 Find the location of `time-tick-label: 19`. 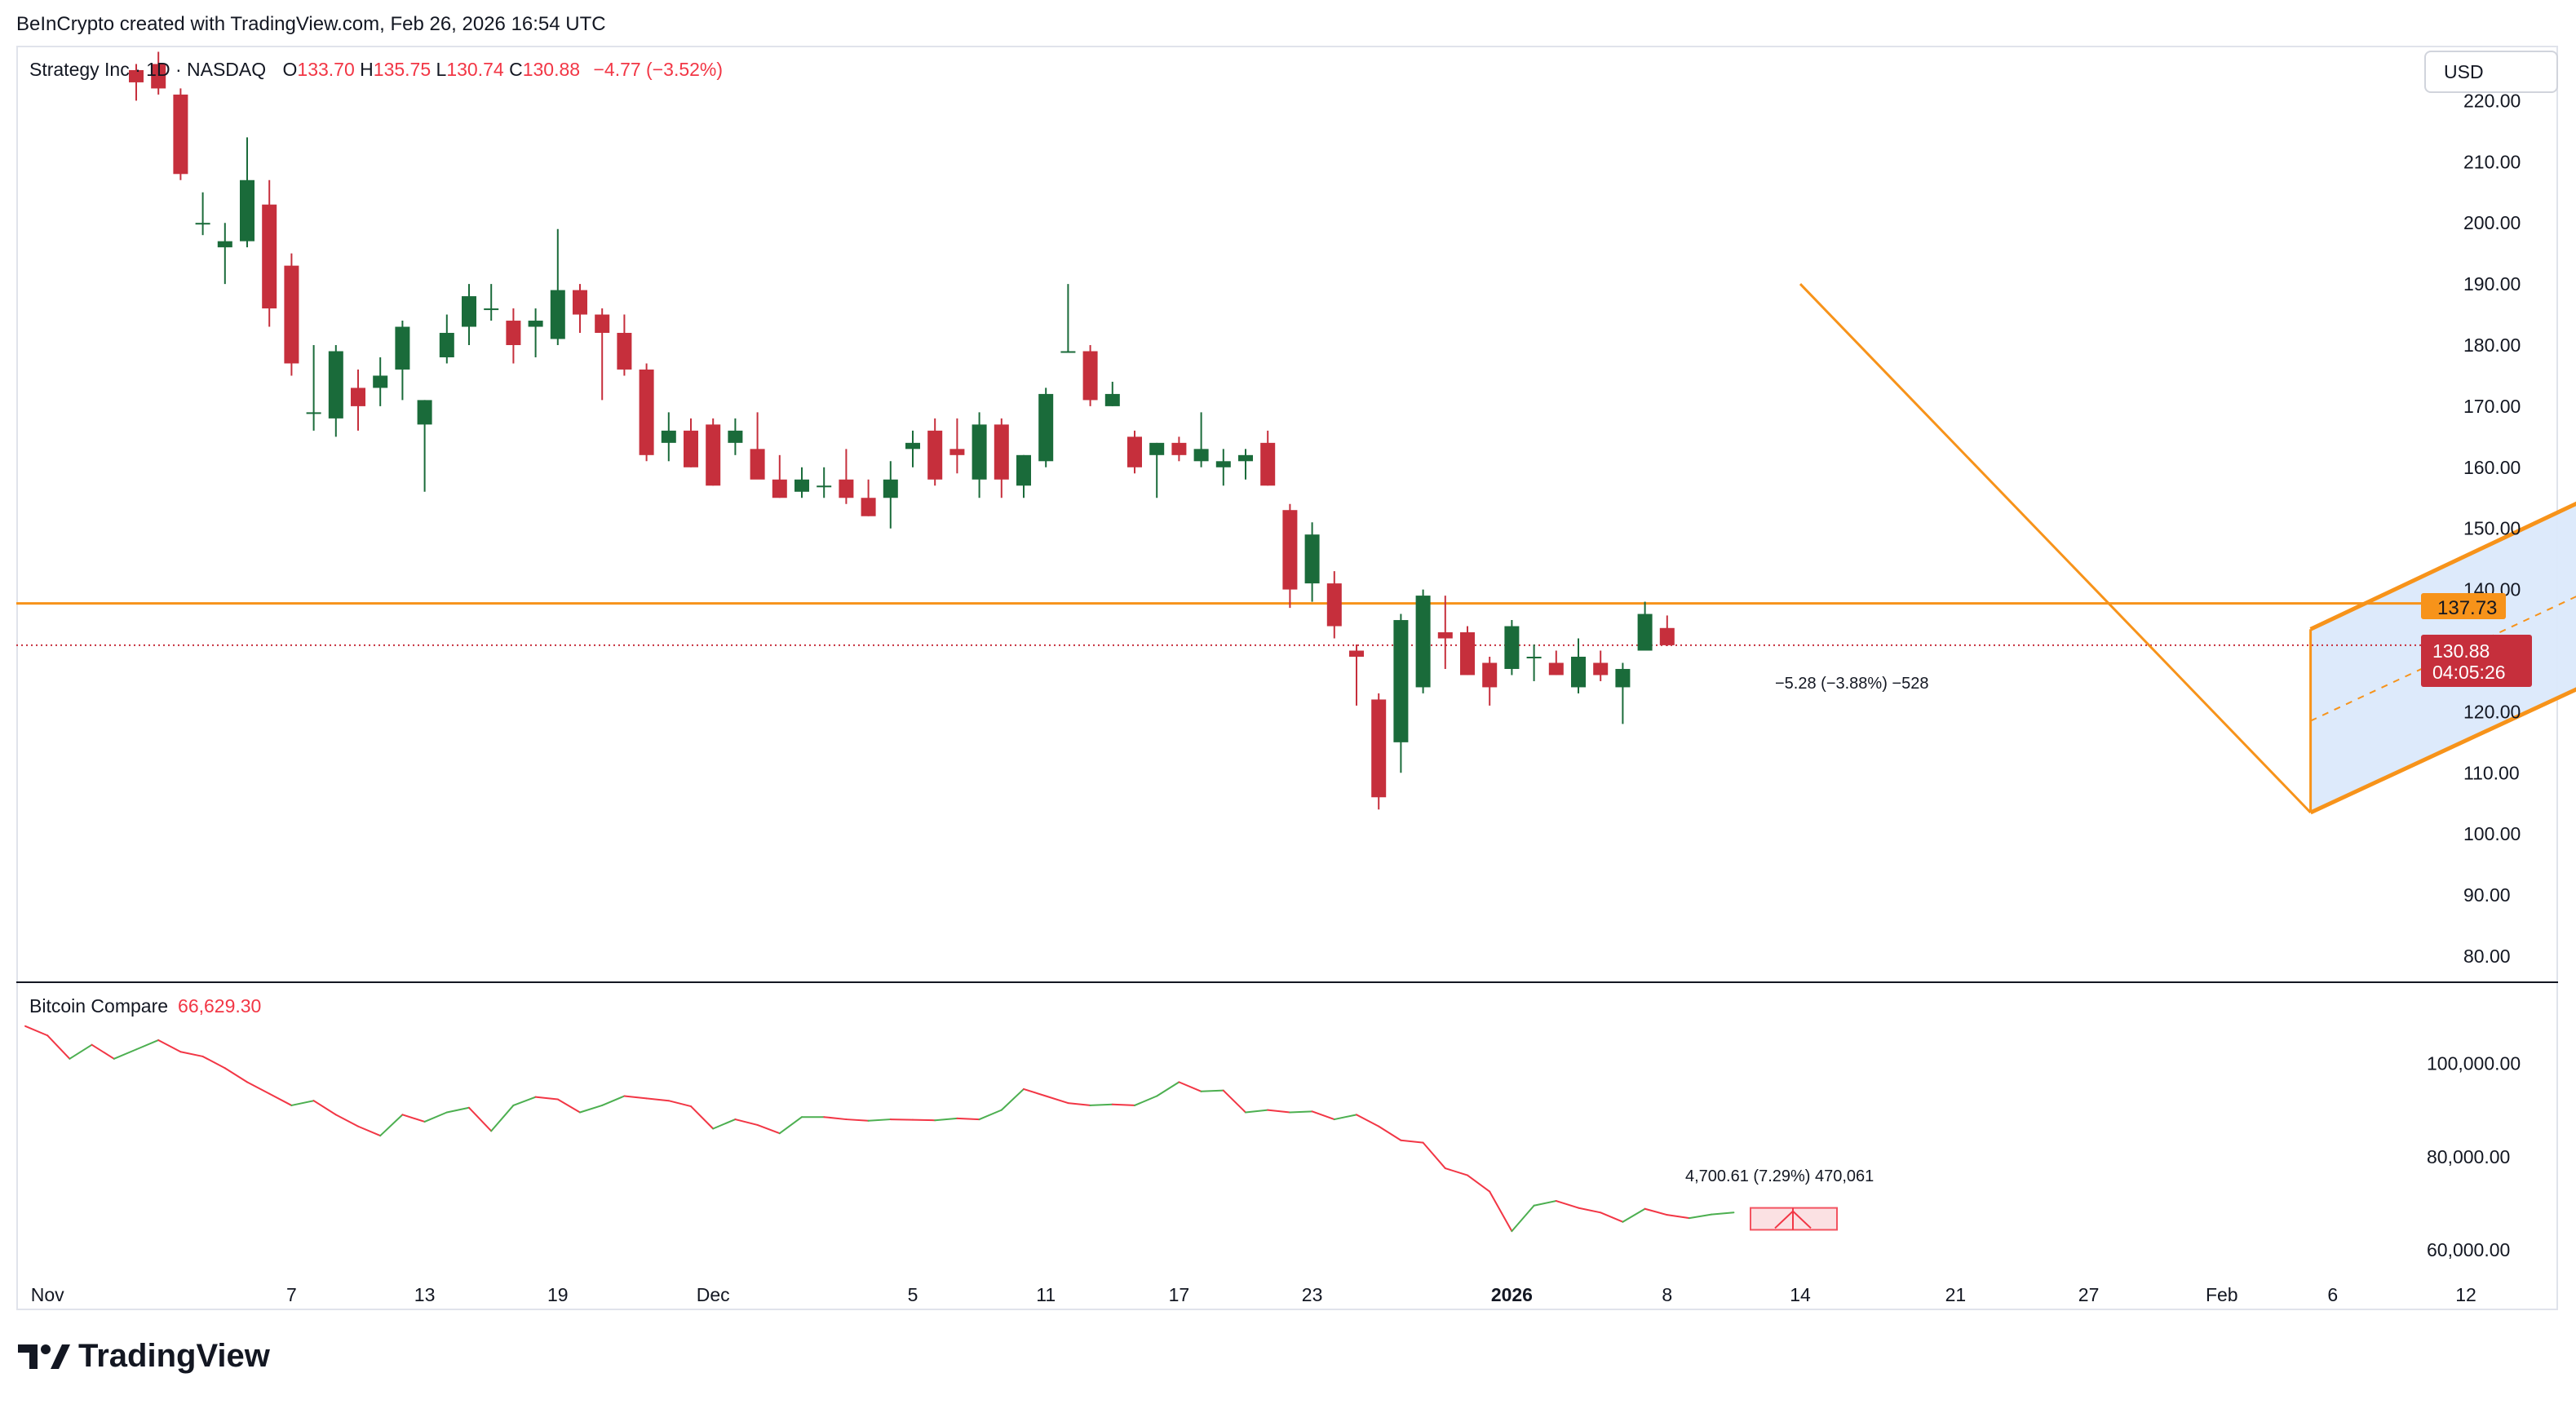

time-tick-label: 19 is located at coordinates (558, 1294).